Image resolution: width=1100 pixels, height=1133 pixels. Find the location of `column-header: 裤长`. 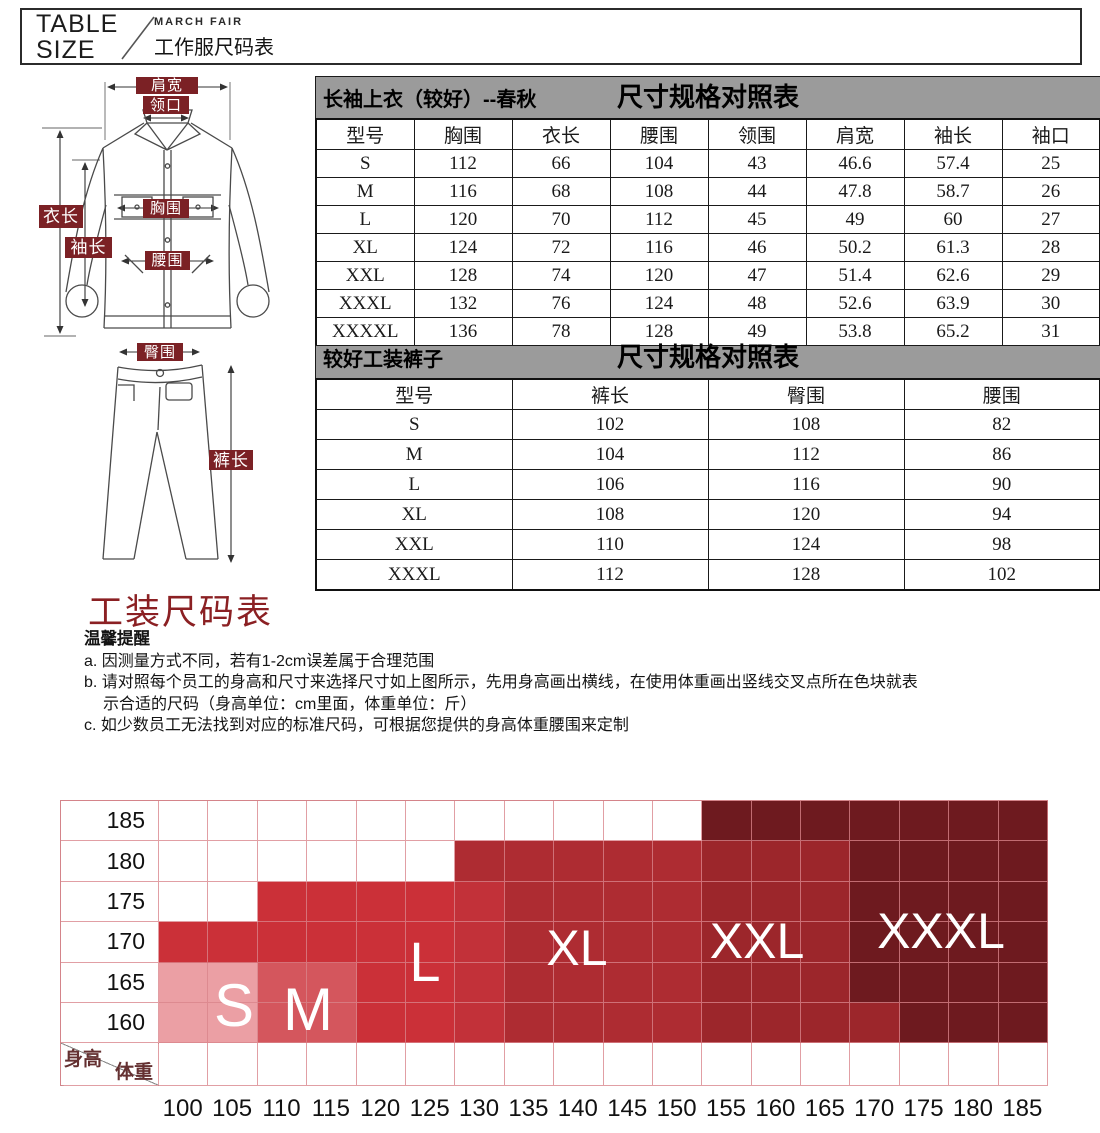

column-header: 裤长 is located at coordinates (610, 394).